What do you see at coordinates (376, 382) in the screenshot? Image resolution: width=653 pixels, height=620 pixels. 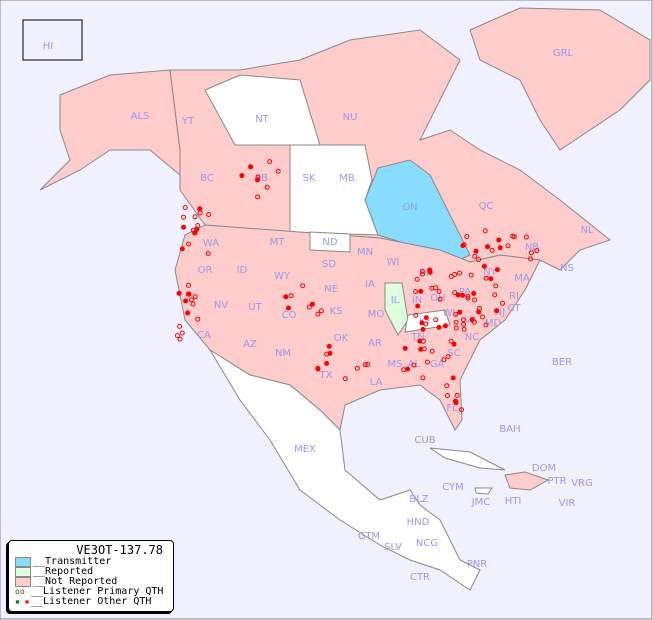 I see `region-label-la: LA` at bounding box center [376, 382].